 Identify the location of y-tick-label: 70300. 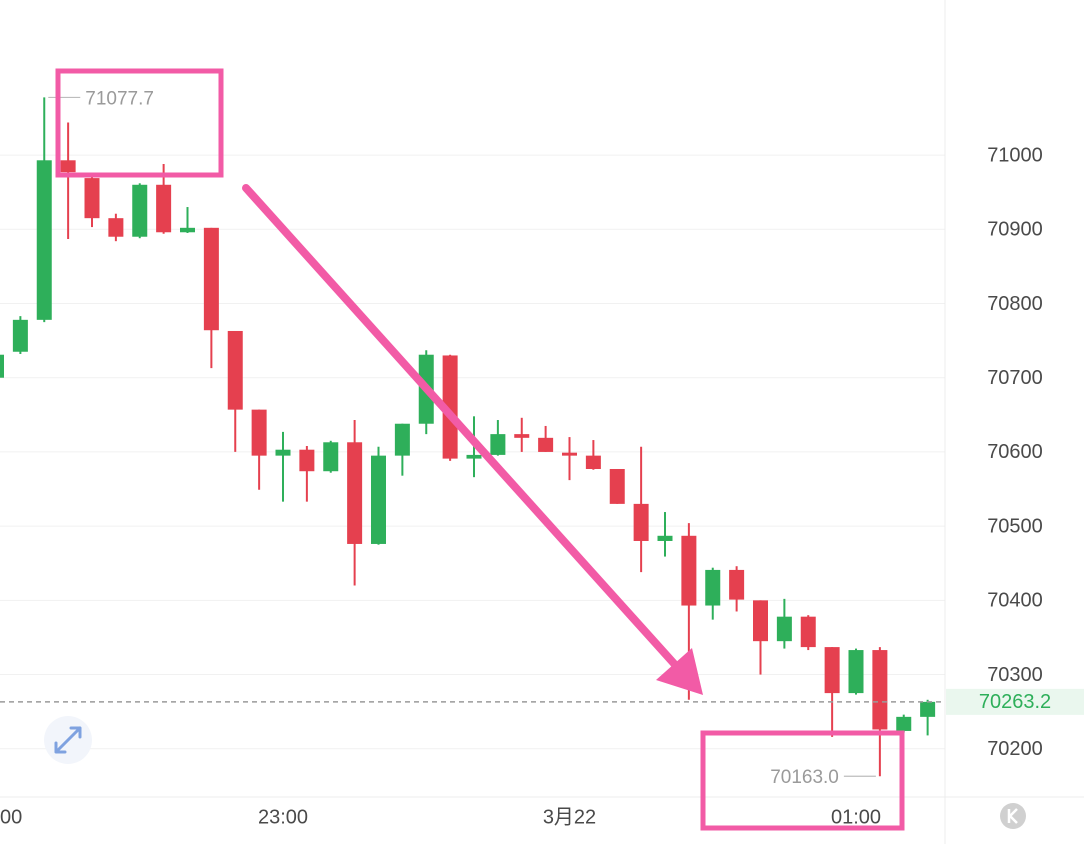
(1015, 675).